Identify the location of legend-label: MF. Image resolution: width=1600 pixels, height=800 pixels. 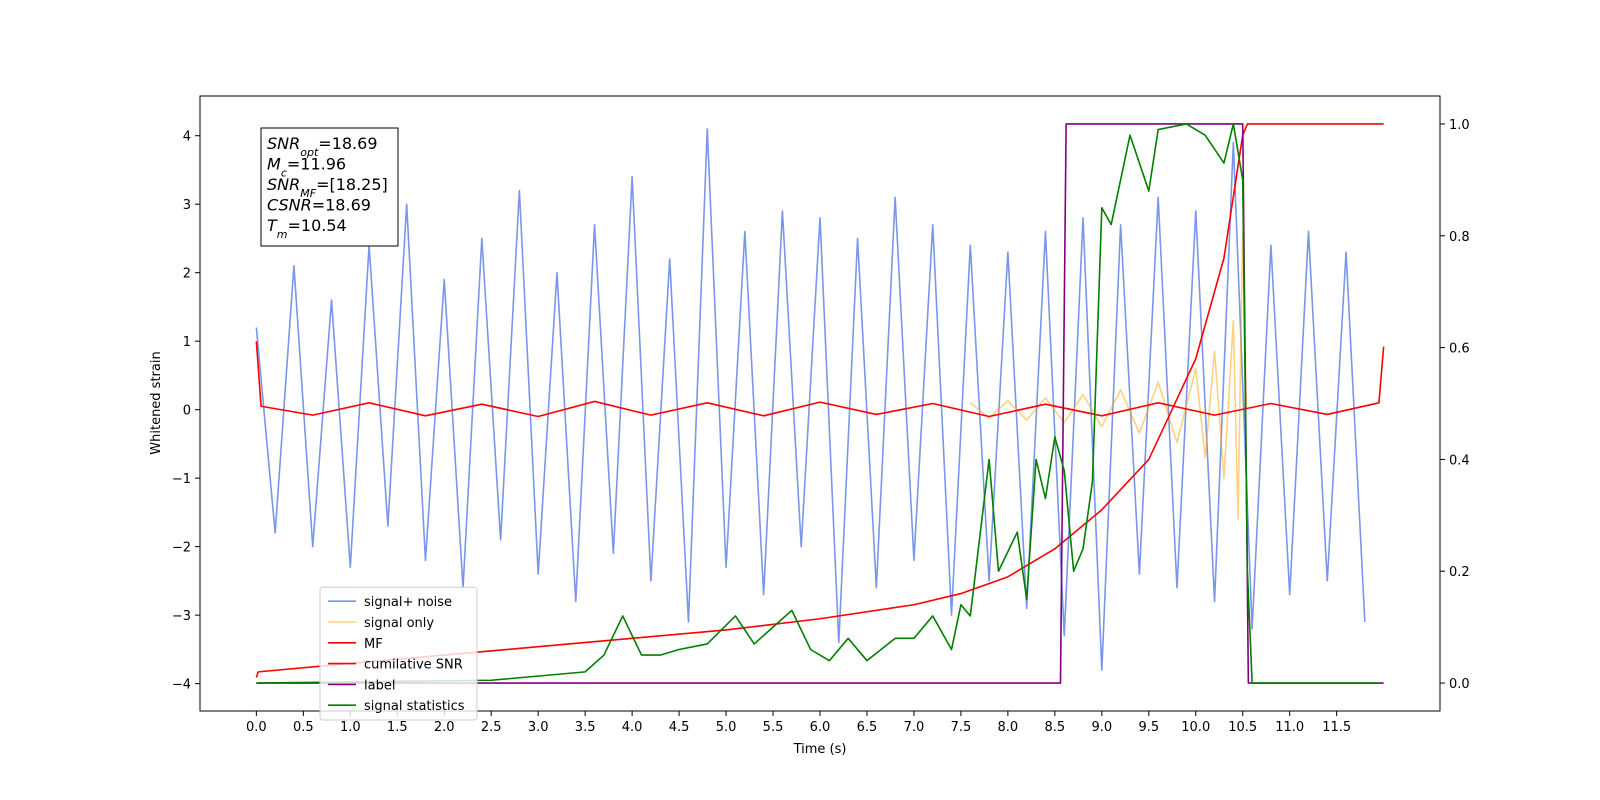
(373, 644).